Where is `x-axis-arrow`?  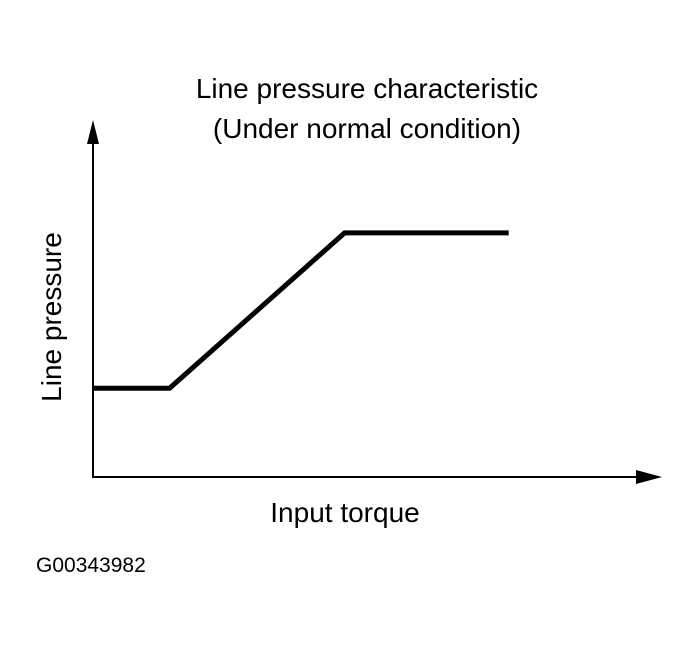 x-axis-arrow is located at coordinates (649, 477).